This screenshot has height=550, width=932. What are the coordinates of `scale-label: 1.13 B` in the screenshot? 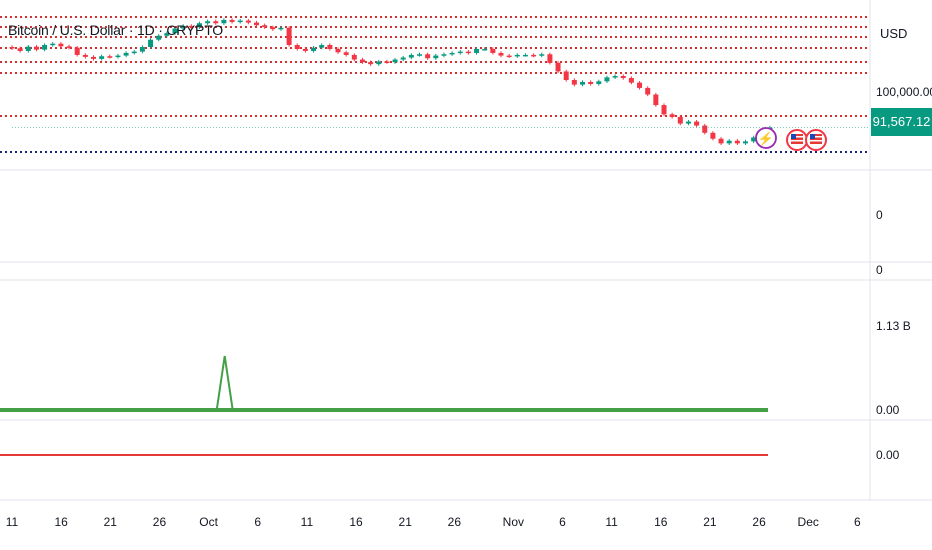 It's located at (893, 326).